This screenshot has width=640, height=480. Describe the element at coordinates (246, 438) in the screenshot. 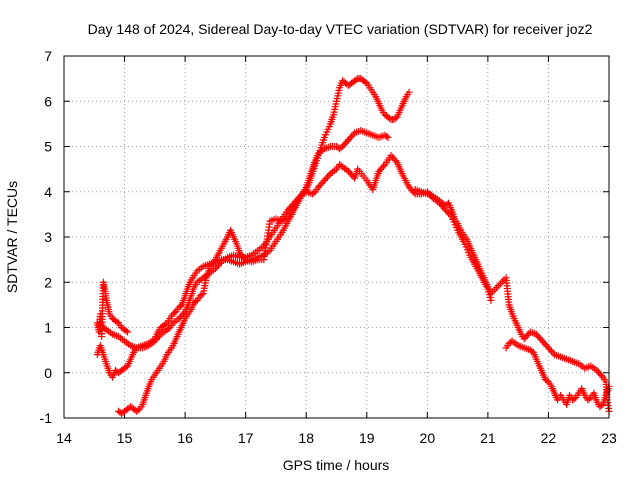

I see `x-tick-label: 17` at that location.